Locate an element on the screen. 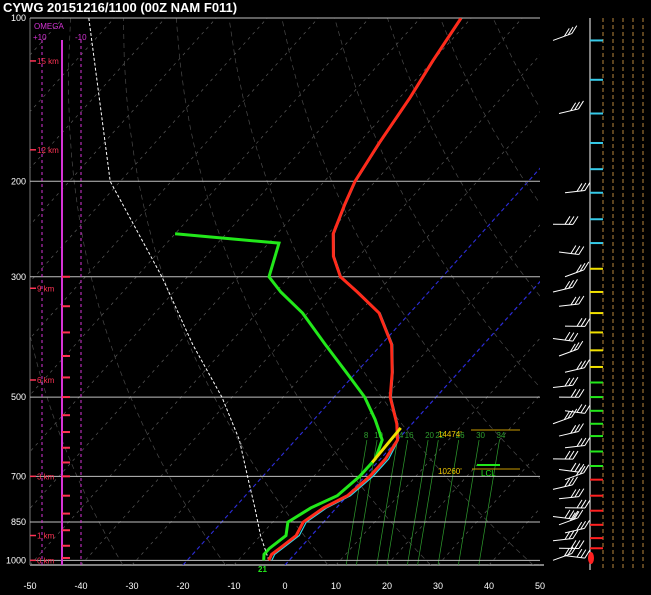 This screenshot has height=595, width=651. mixing-ratio-label: 16 is located at coordinates (409, 435).